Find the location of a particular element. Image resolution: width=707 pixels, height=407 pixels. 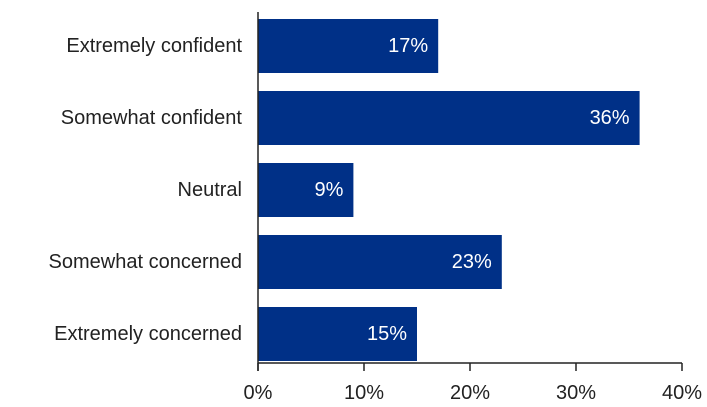

data-label: 36% is located at coordinates (610, 118).